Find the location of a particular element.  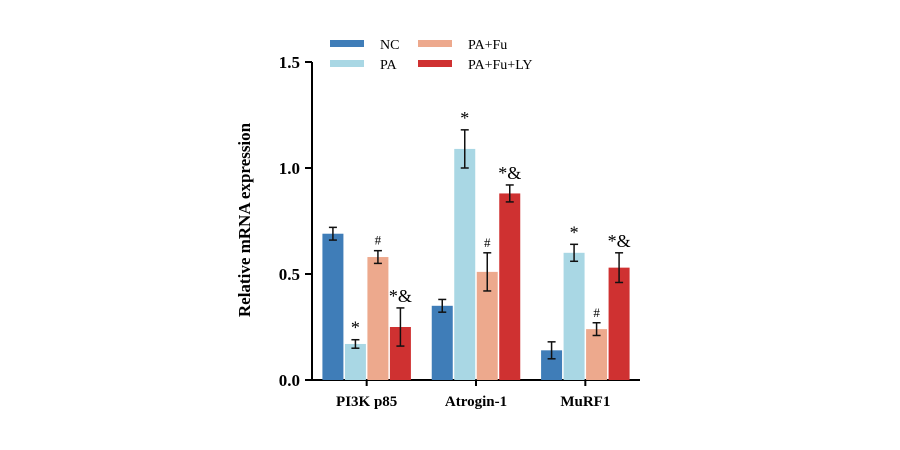

legend-label-pa-fu: PA+Fu is located at coordinates (487, 45).